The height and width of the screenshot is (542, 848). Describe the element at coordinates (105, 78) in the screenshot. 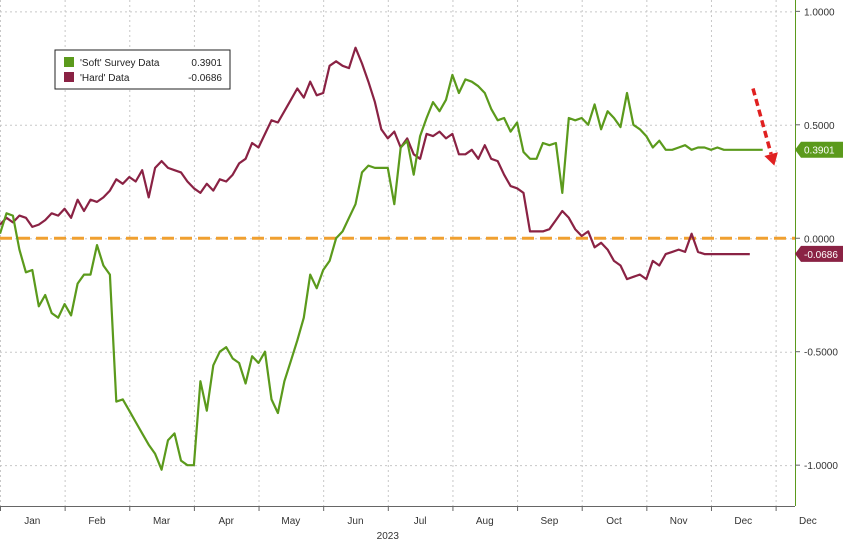

I see `legend-label-hard: 'Hard' Data` at that location.